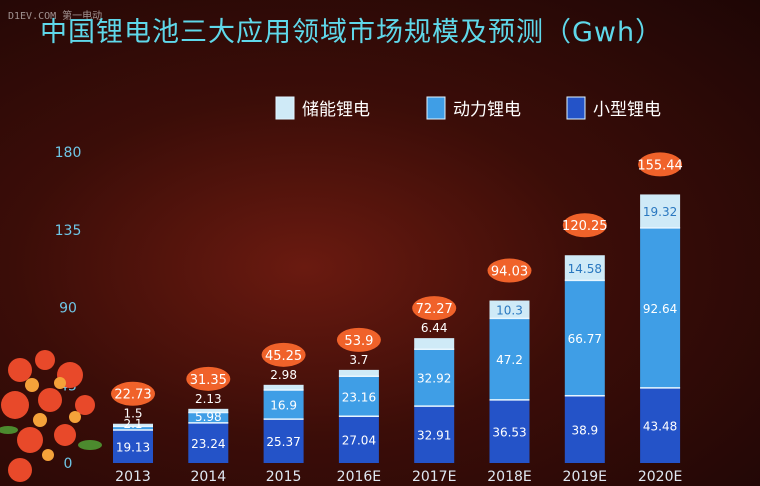 The image size is (760, 486). I want to click on data-label-small: 32.91, so click(434, 436).